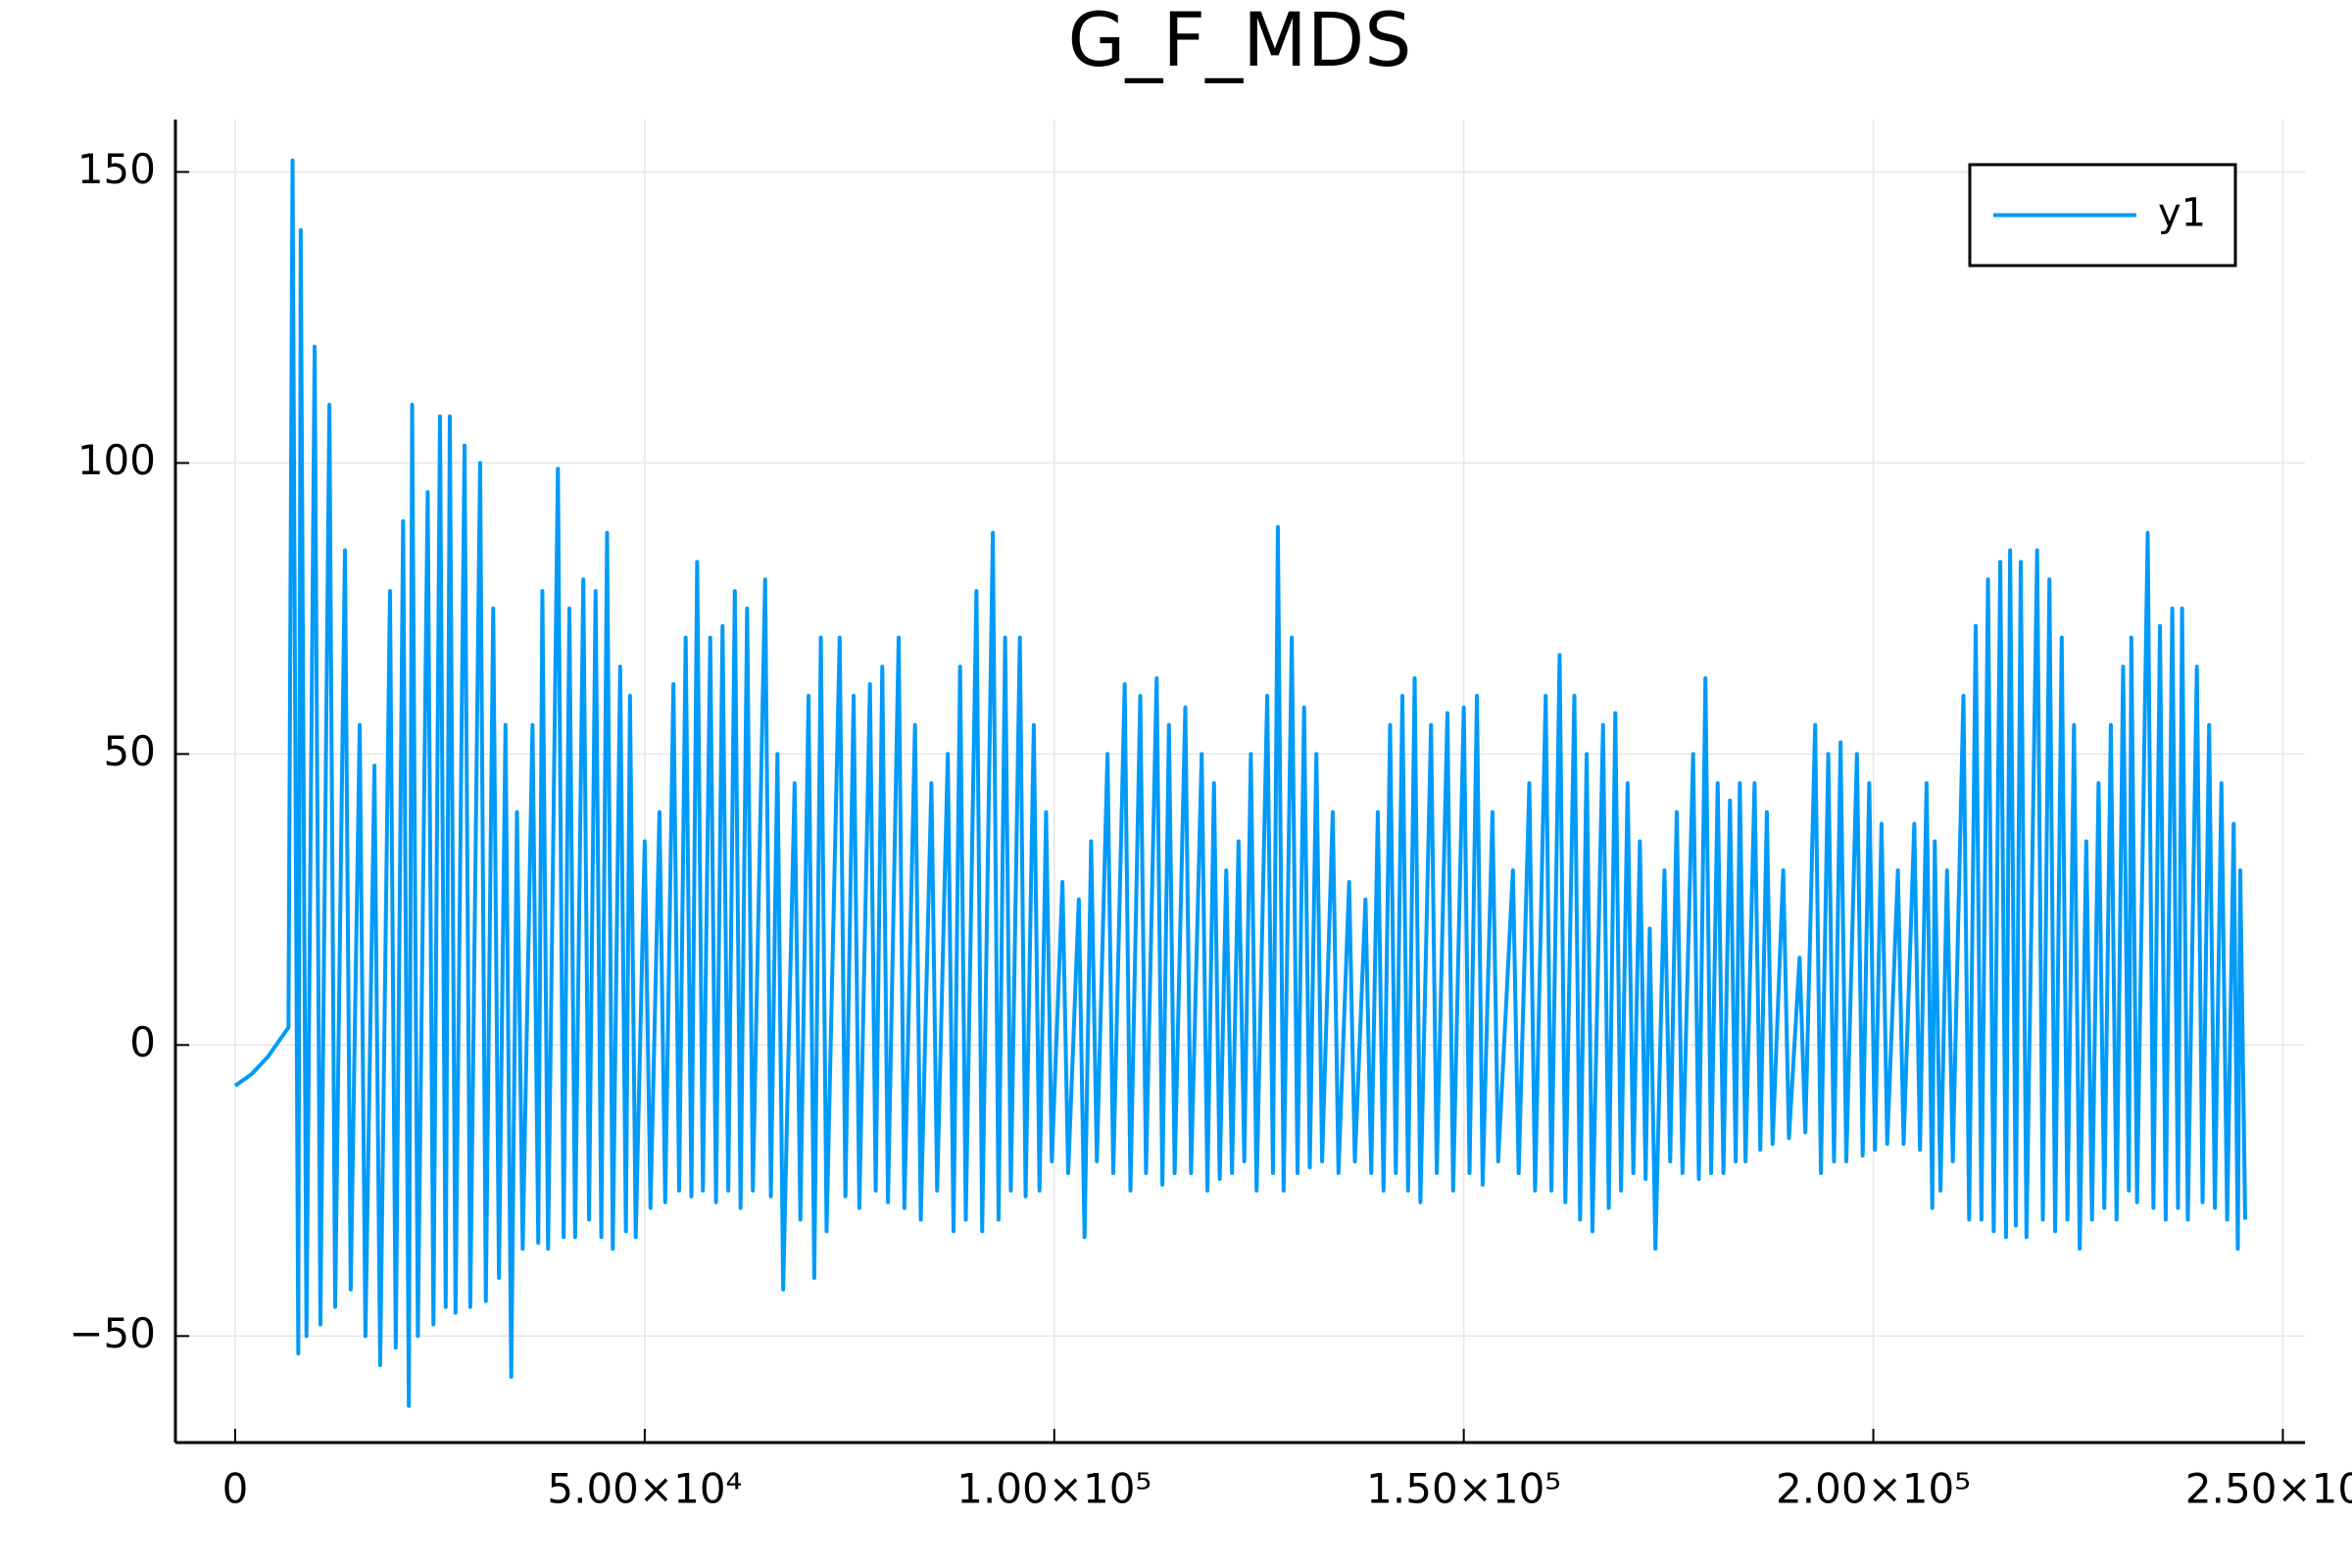  Describe the element at coordinates (116, 169) in the screenshot. I see `y-tick-label: 150` at that location.